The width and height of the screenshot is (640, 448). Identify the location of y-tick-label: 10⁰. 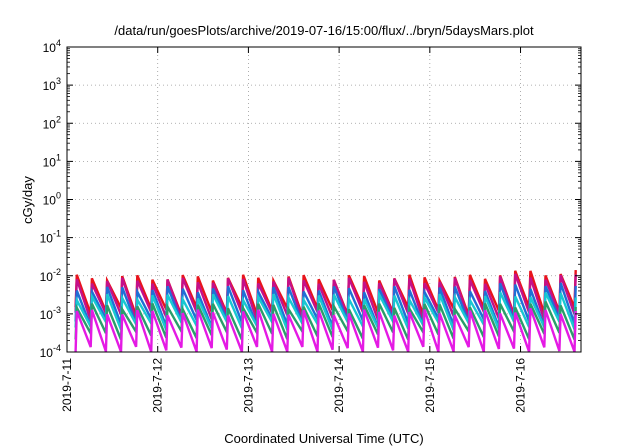
(52, 199).